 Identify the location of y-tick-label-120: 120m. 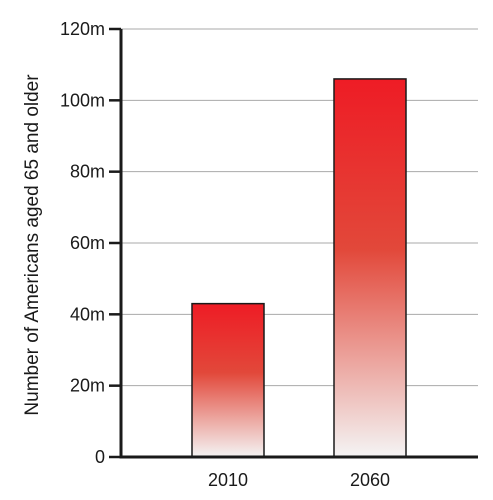
(82, 29).